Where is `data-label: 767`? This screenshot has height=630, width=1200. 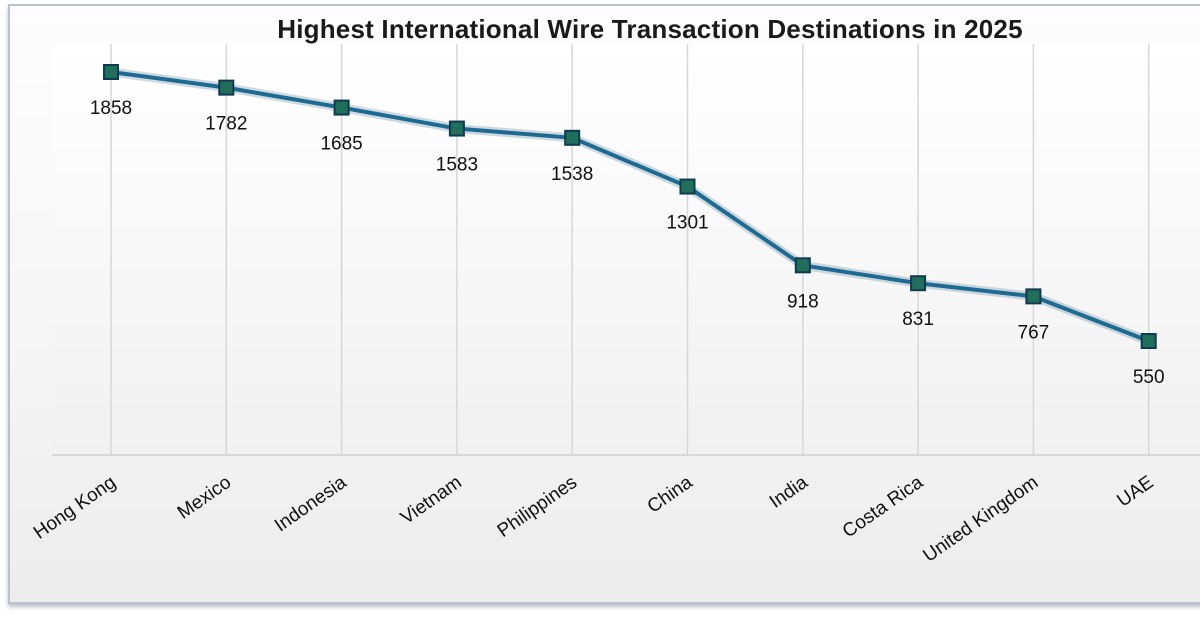
data-label: 767 is located at coordinates (1034, 332).